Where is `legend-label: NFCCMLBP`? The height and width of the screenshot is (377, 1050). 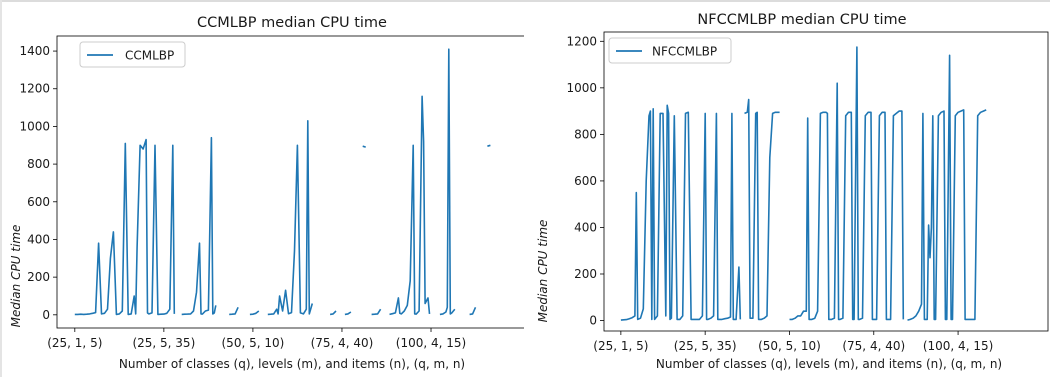
legend-label: NFCCMLBP is located at coordinates (684, 52).